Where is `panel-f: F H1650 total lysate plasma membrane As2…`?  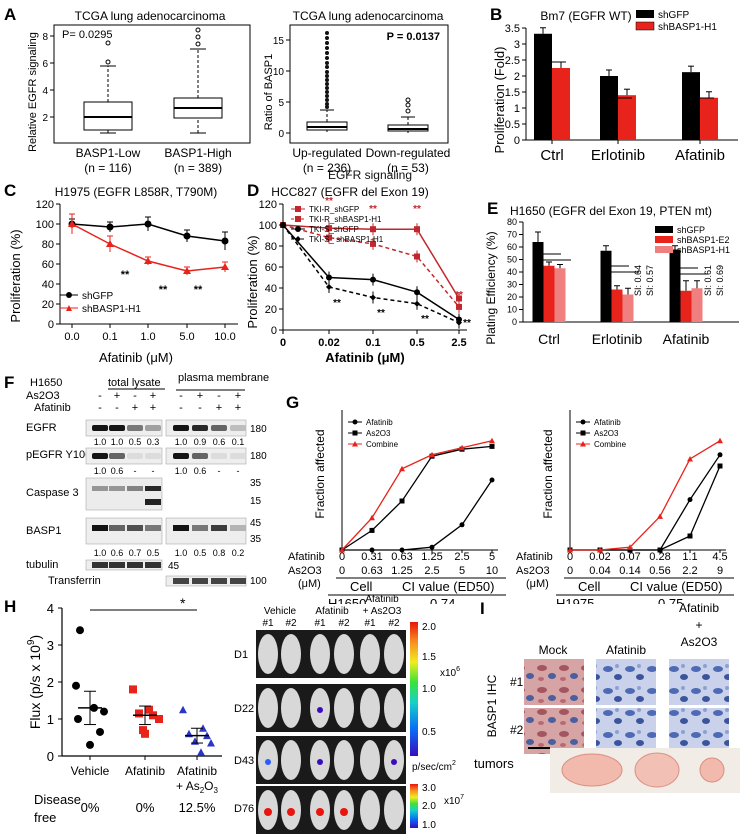
panel-f: F H1650 total lysate plasma membrane As2… is located at coordinates (136, 479).